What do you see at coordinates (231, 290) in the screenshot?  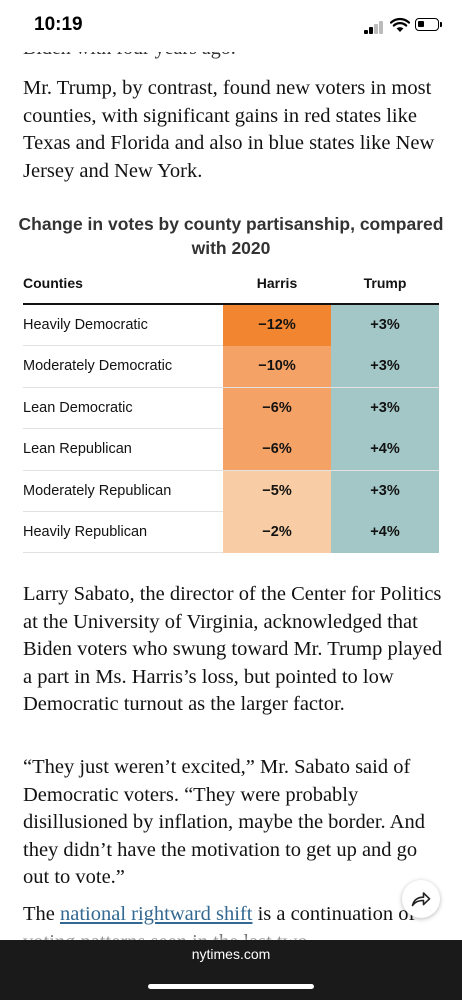 I see `table-header: Counties Harris Trump` at bounding box center [231, 290].